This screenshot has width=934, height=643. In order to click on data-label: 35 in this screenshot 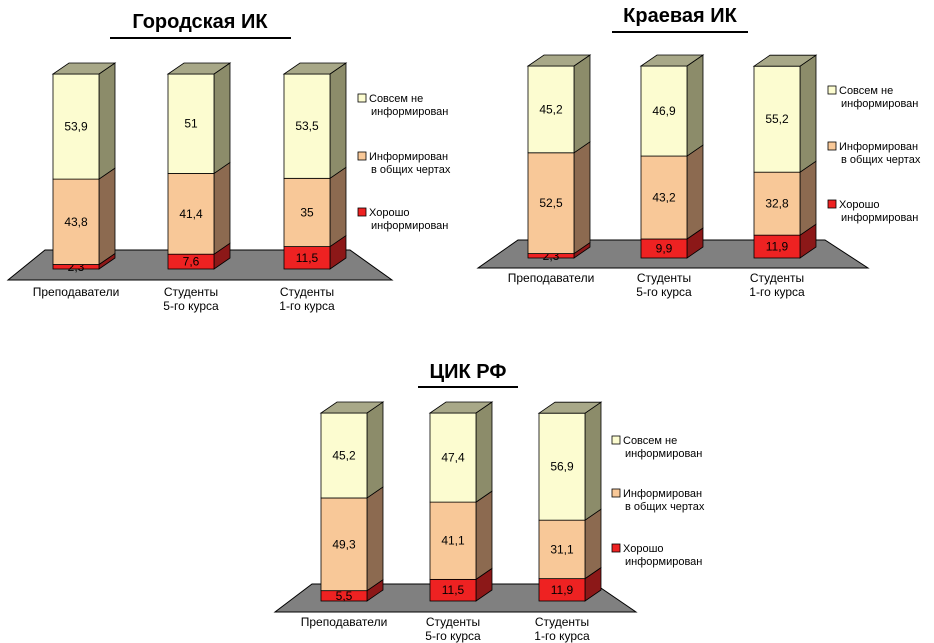, I will do `click(307, 212)`.